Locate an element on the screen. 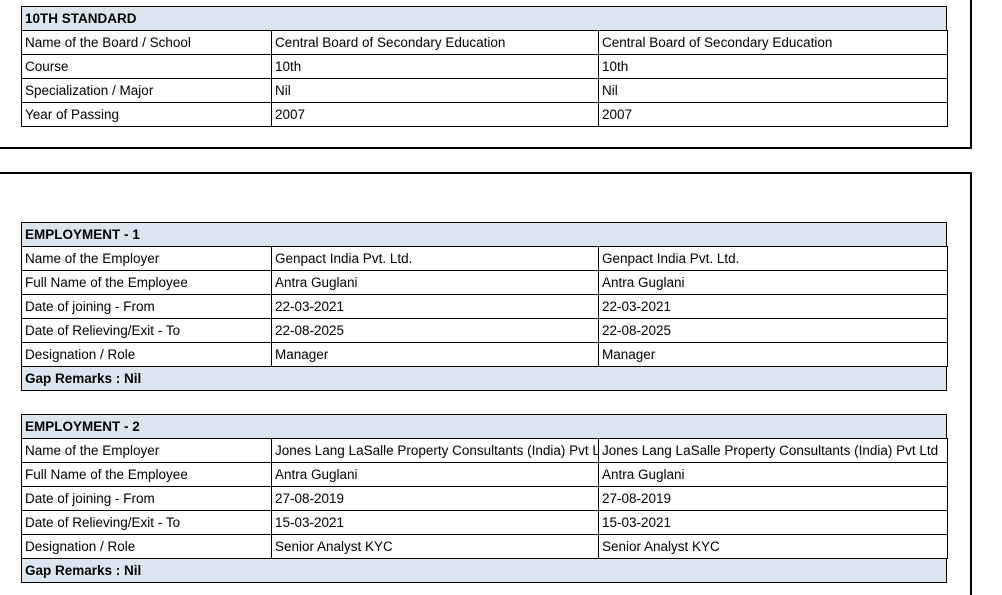  section-title: EMPLOYMENT - 2 is located at coordinates (484, 426).